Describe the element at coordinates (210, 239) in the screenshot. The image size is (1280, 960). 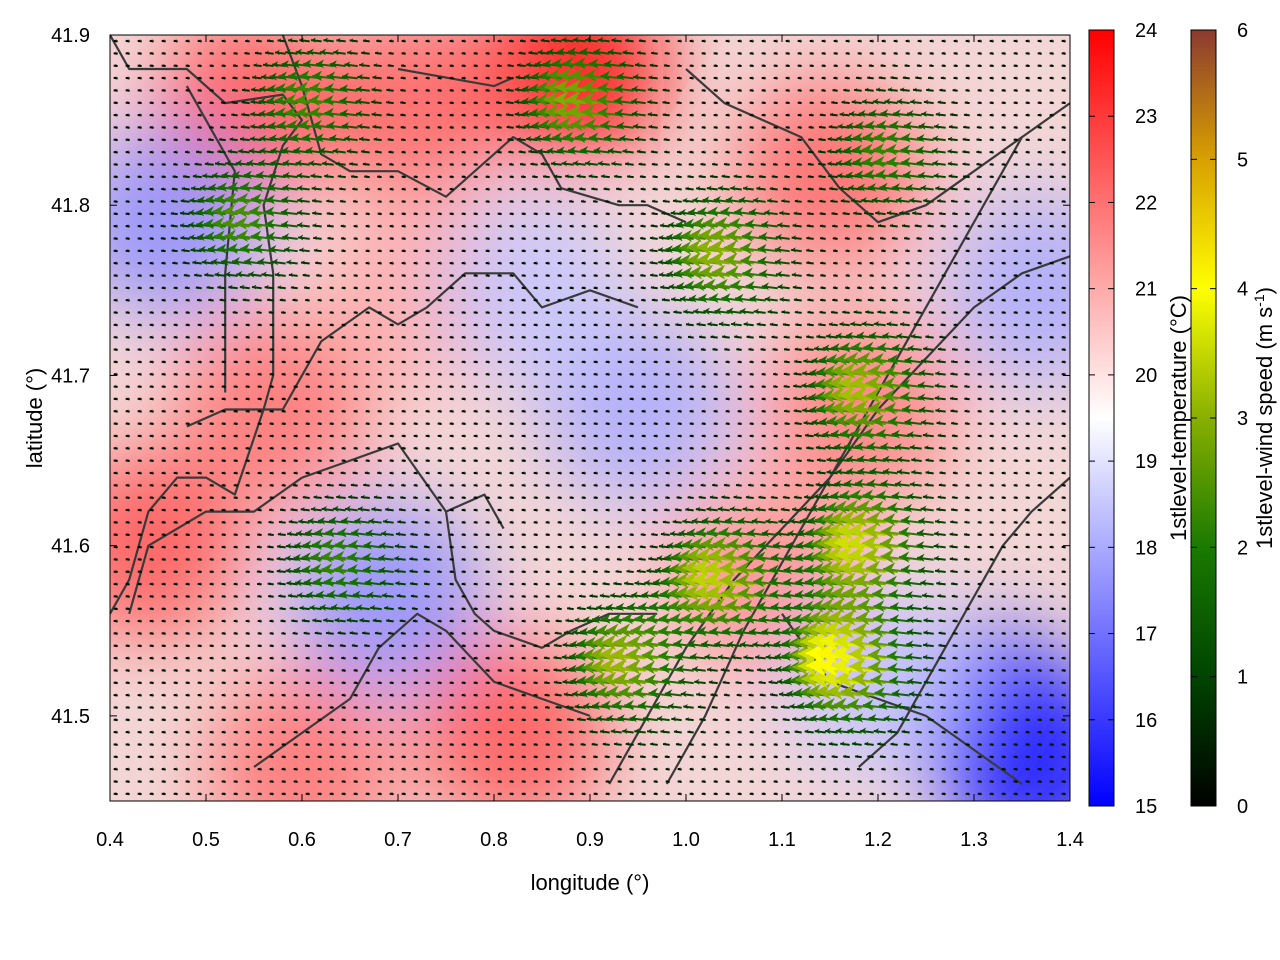
I see `contour-line` at that location.